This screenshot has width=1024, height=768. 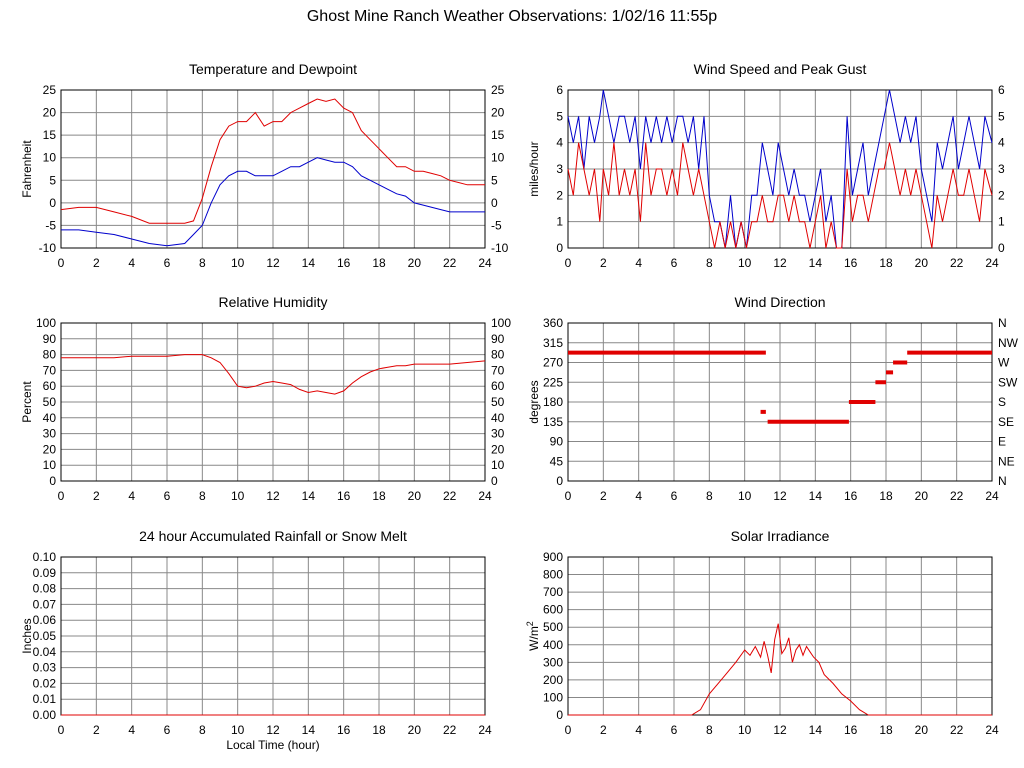 I want to click on right-y-tick-label: -5, so click(x=496, y=225).